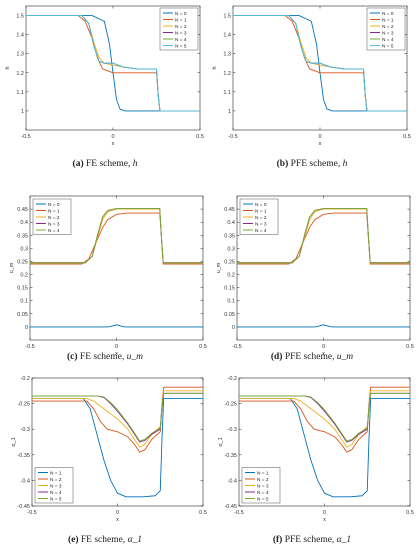 This screenshot has height=550, width=417. I want to click on y-tick-label: 0.05, so click(22, 315).